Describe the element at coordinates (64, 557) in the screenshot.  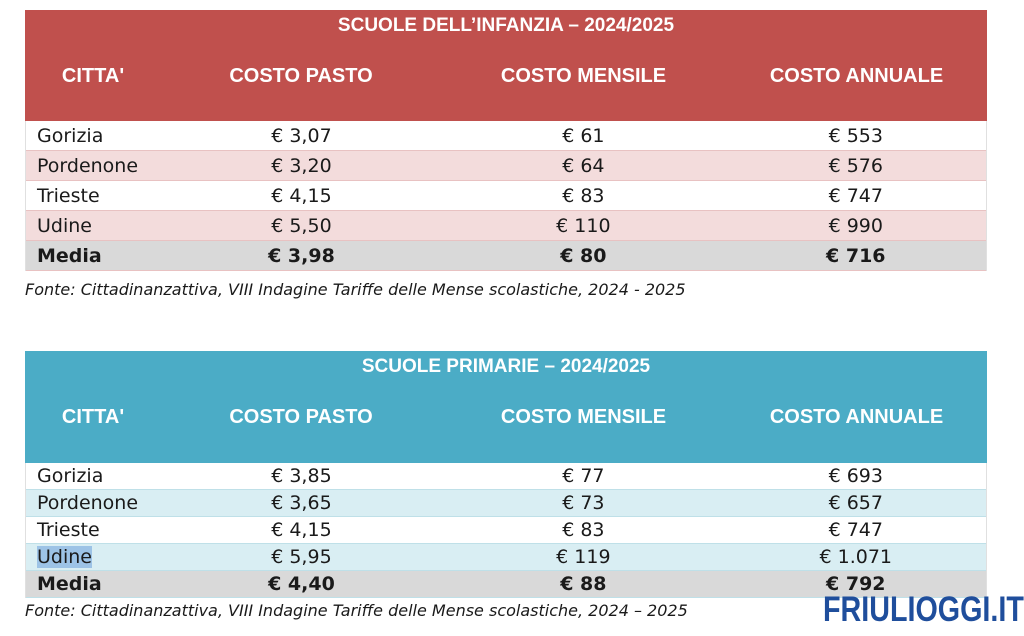
I see `selected-text: Udine` at that location.